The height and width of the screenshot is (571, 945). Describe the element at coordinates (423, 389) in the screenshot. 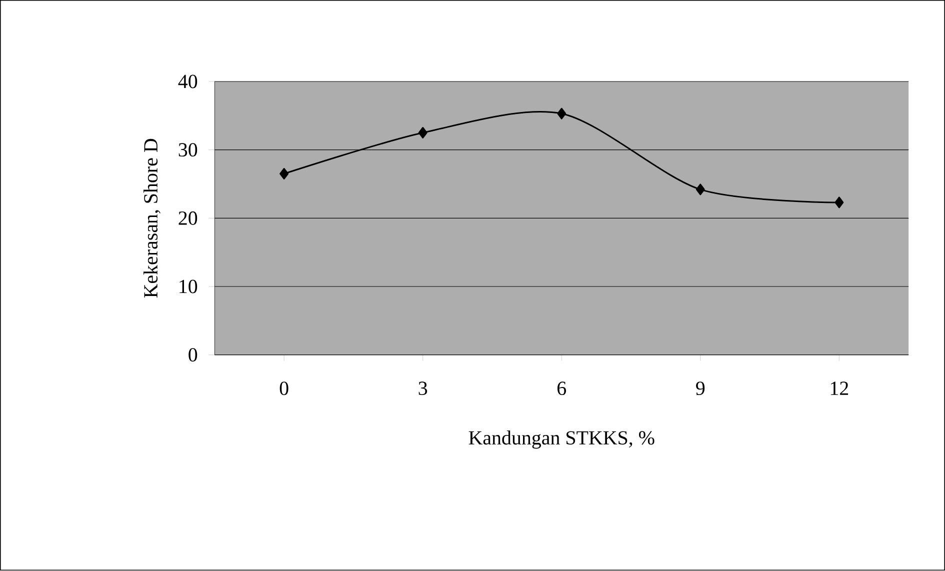

I see `x-tick-label: 3` at that location.